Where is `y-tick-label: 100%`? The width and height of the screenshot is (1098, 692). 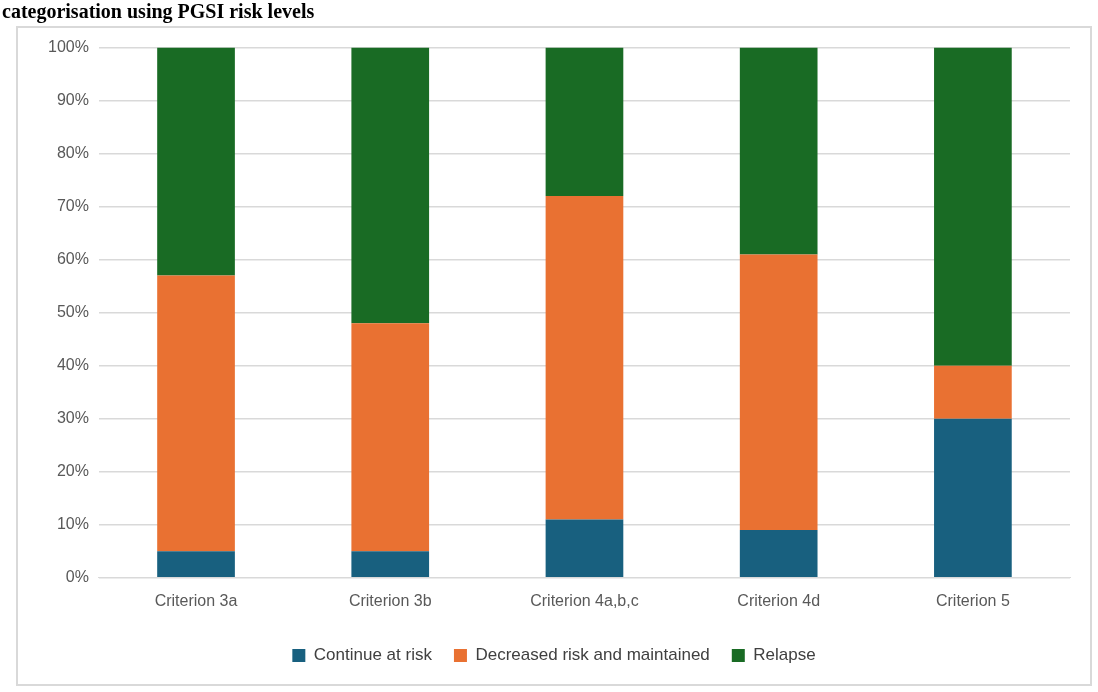 y-tick-label: 100% is located at coordinates (68, 47).